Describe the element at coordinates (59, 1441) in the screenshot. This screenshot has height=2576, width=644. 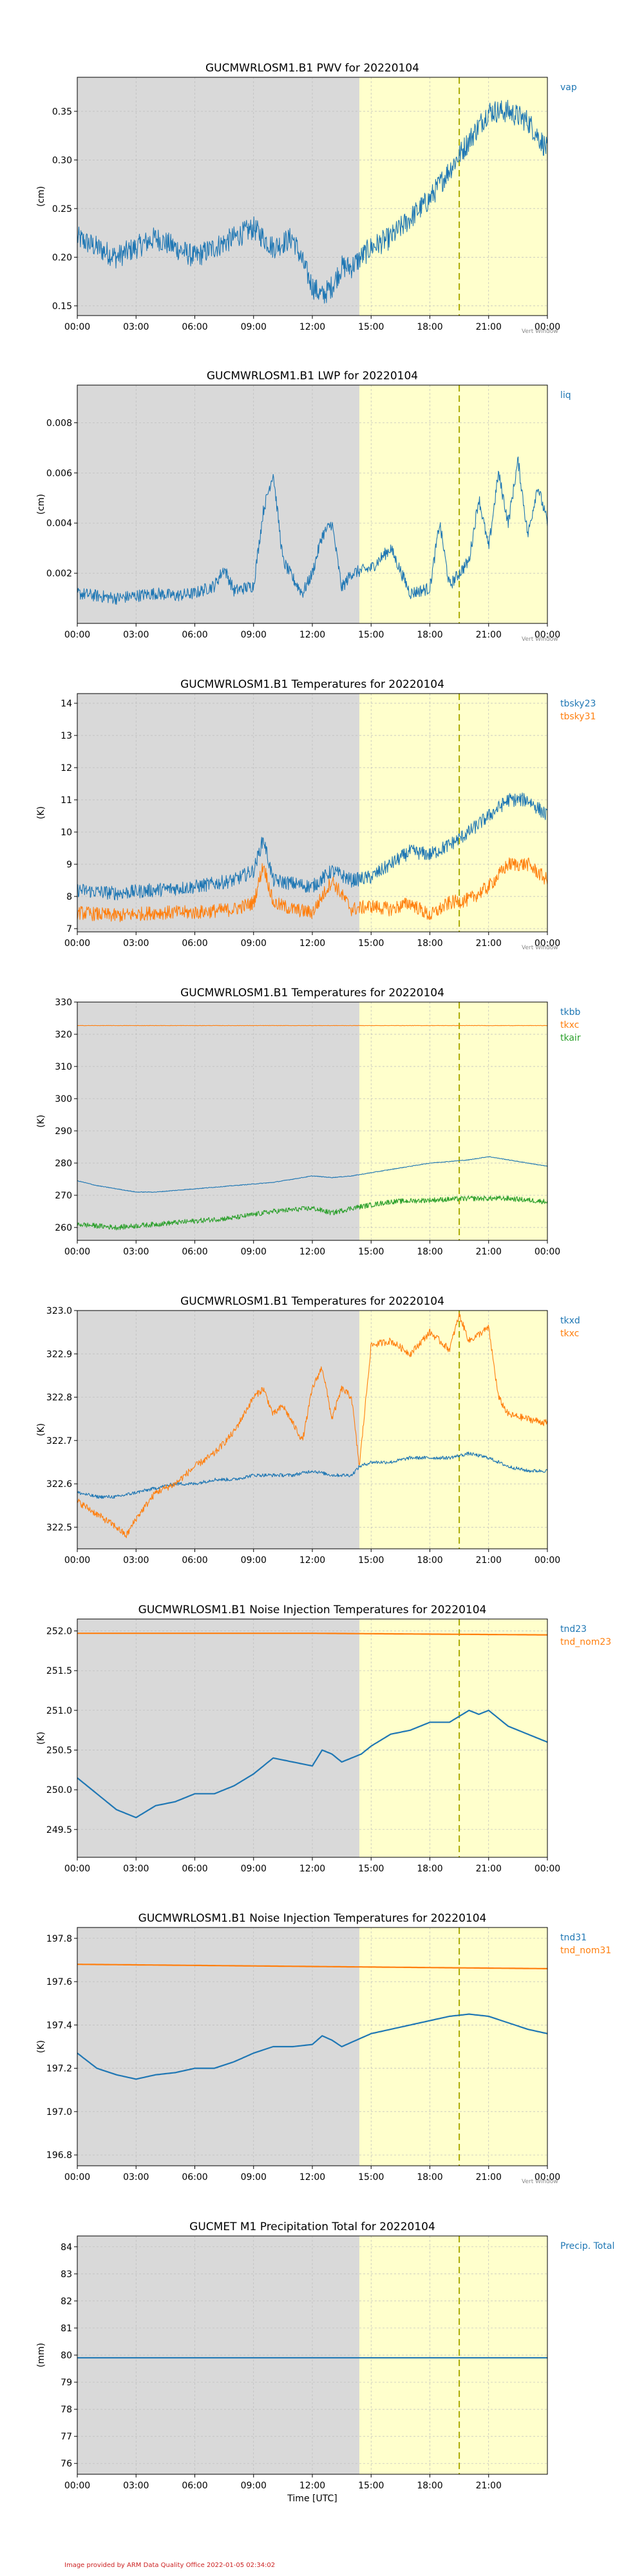
I see `y-tick-label: 322.7` at that location.